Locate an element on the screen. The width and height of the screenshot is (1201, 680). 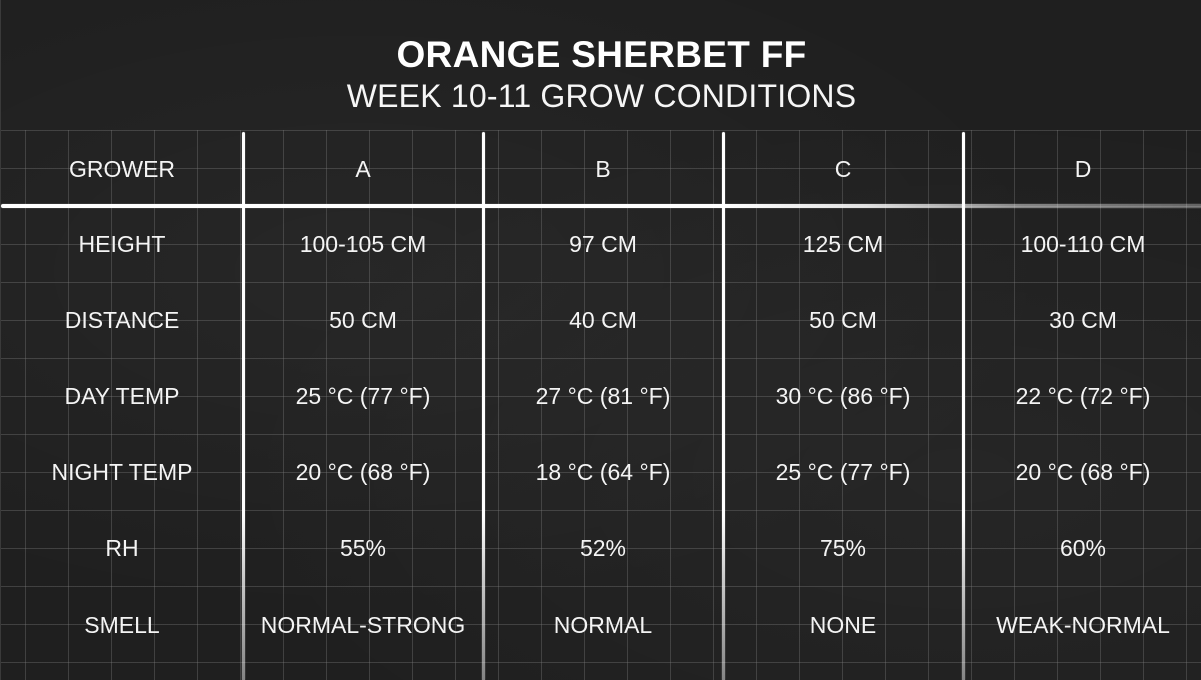
row-label-height: HEIGHT is located at coordinates (122, 244).